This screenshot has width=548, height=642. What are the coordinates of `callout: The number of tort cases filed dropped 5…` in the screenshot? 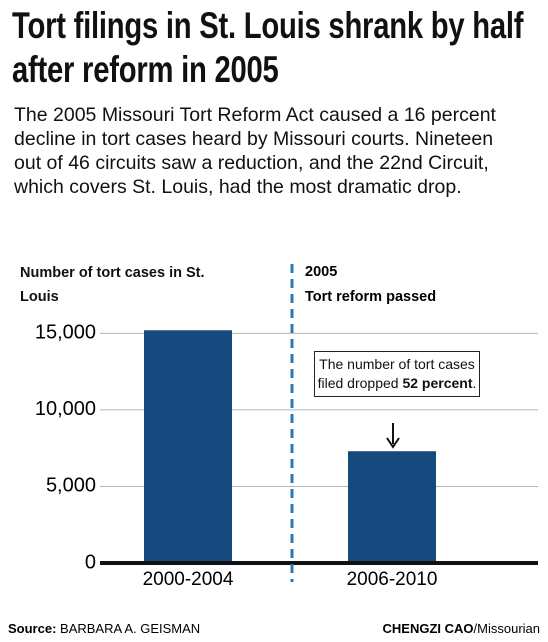 It's located at (397, 374).